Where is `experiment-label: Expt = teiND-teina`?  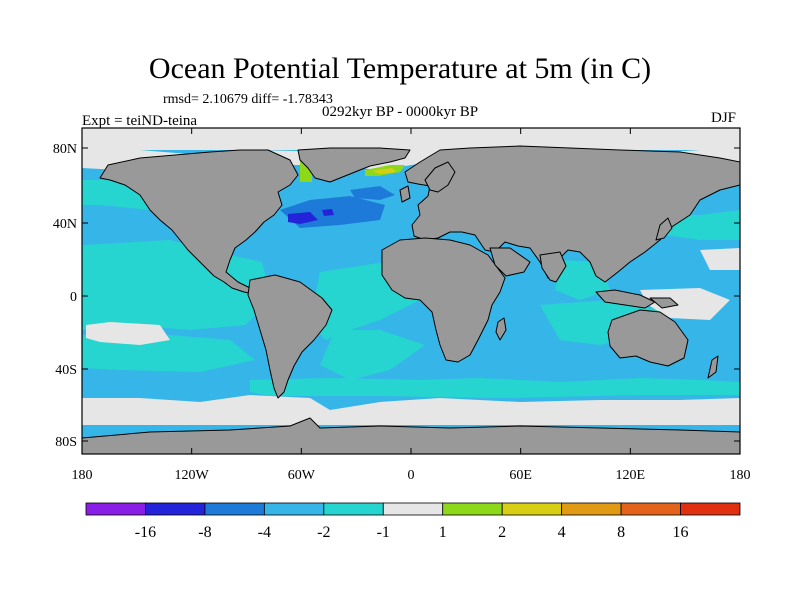 experiment-label: Expt = teiND-teina is located at coordinates (140, 121).